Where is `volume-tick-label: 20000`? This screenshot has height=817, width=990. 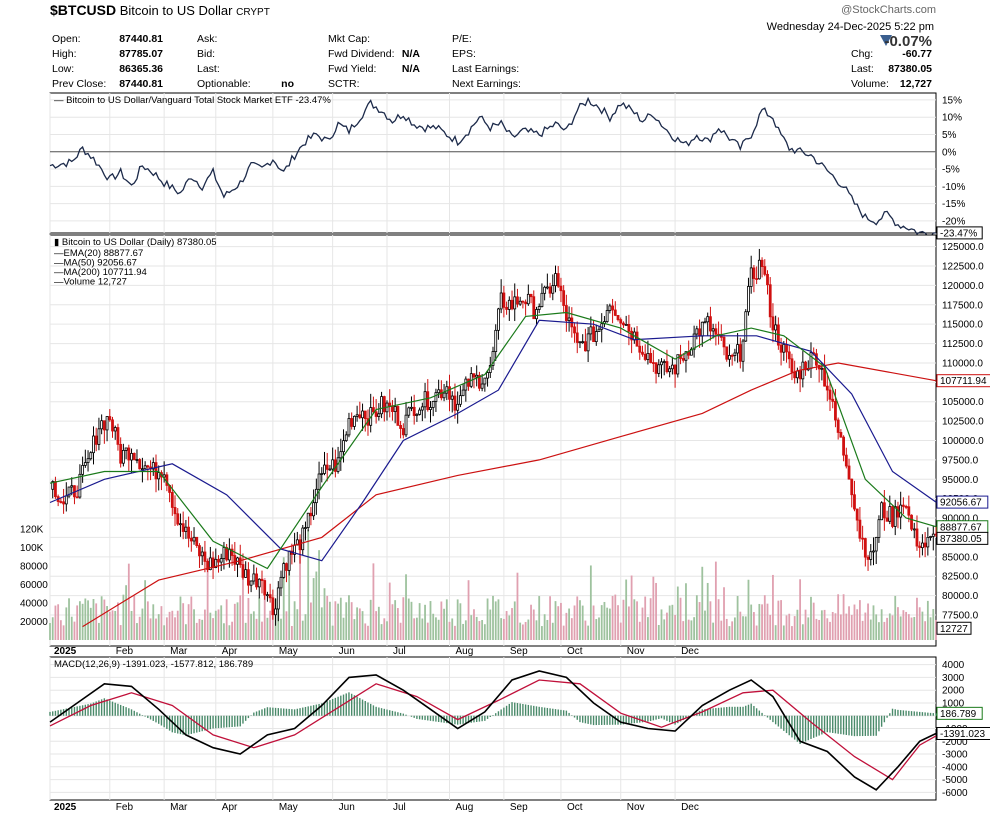 volume-tick-label: 20000 is located at coordinates (34, 622).